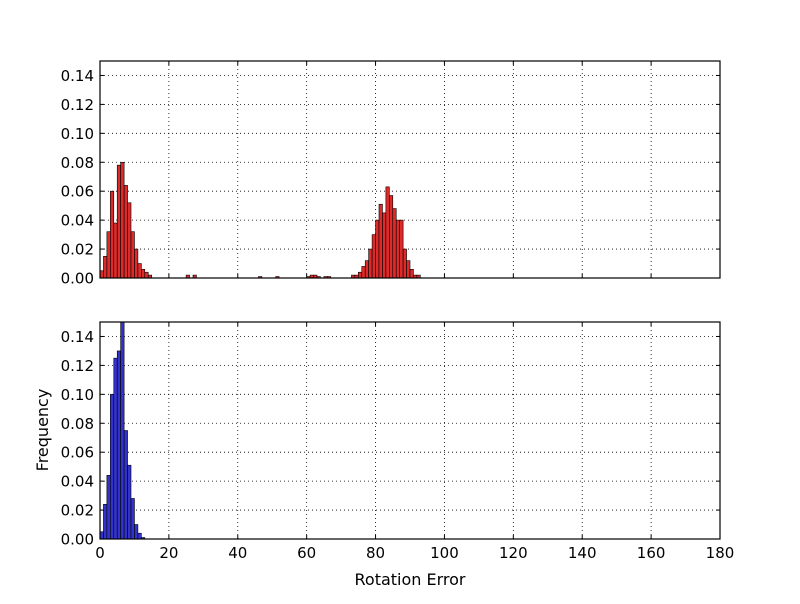  What do you see at coordinates (77, 540) in the screenshot?
I see `bottom-ytick-label: 0.00` at bounding box center [77, 540].